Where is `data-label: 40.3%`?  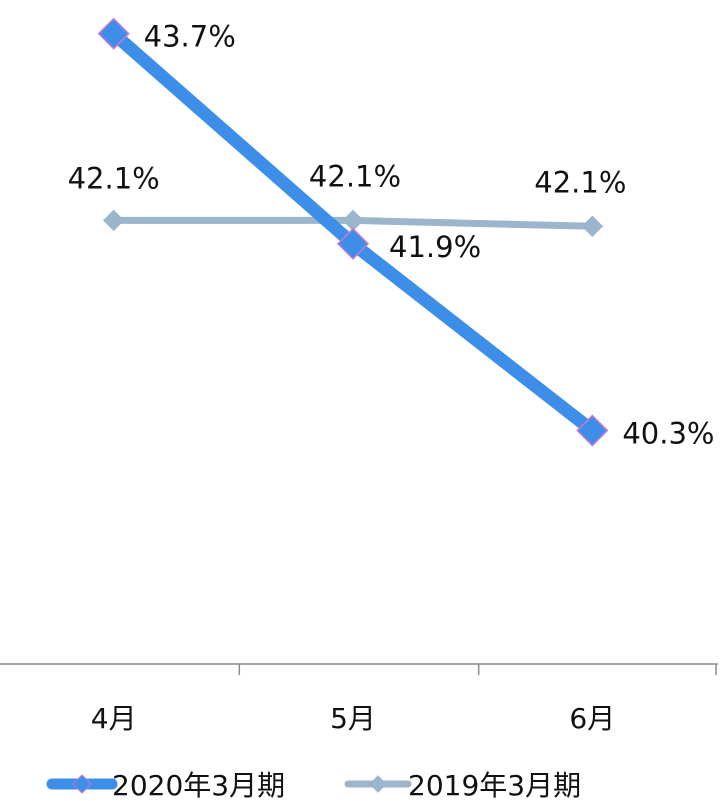
data-label: 40.3% is located at coordinates (668, 434).